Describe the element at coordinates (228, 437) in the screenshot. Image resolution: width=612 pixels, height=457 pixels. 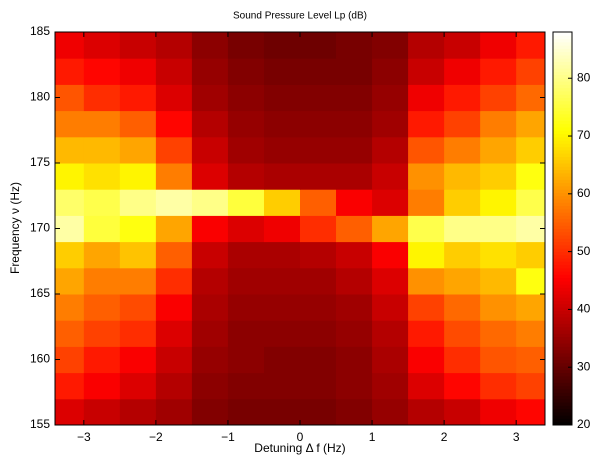
I see `x-tick-label: −1` at that location.